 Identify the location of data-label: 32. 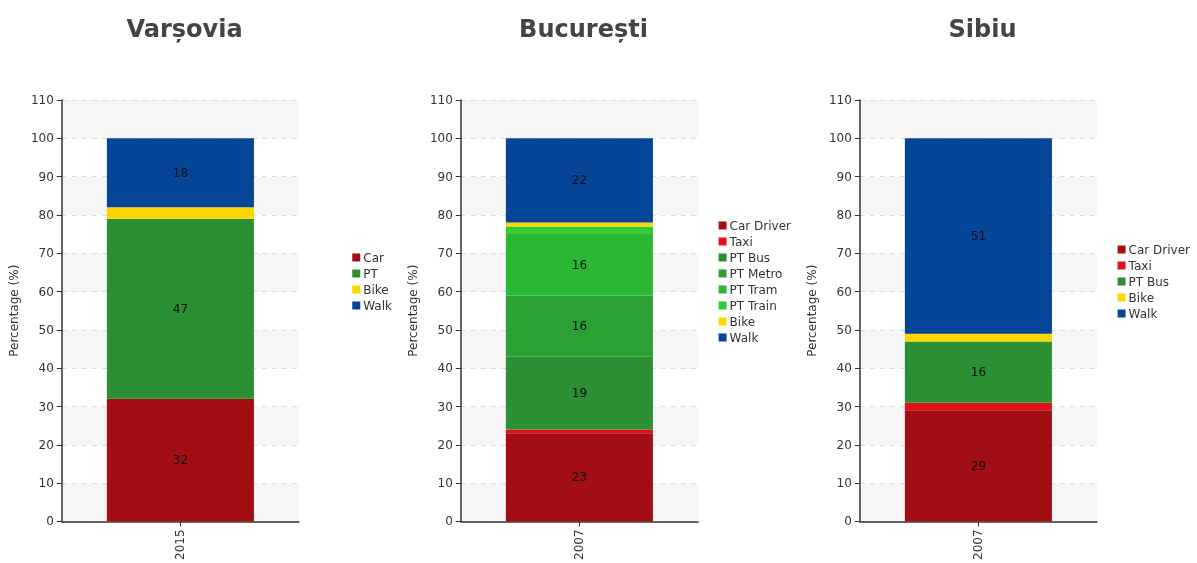
(180, 460).